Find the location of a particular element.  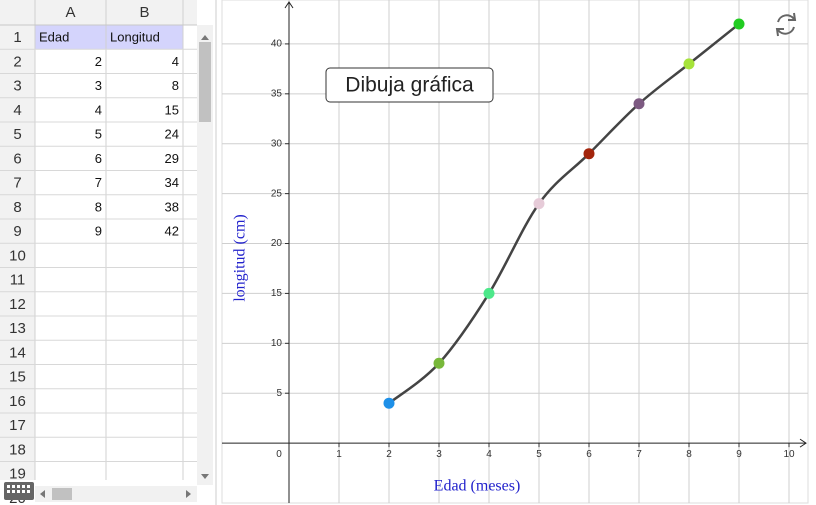

row-number: 3 is located at coordinates (17, 86).